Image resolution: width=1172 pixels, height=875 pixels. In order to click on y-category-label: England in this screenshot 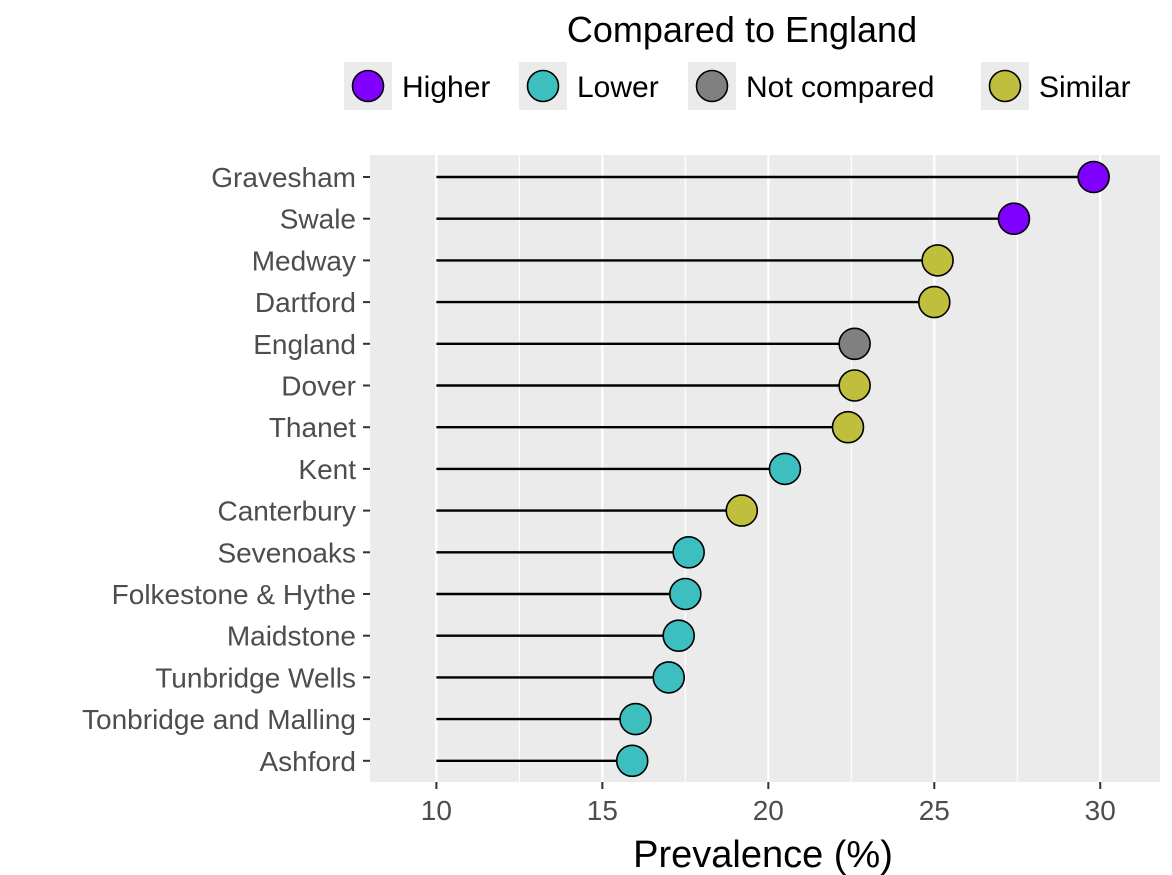, I will do `click(304, 344)`.